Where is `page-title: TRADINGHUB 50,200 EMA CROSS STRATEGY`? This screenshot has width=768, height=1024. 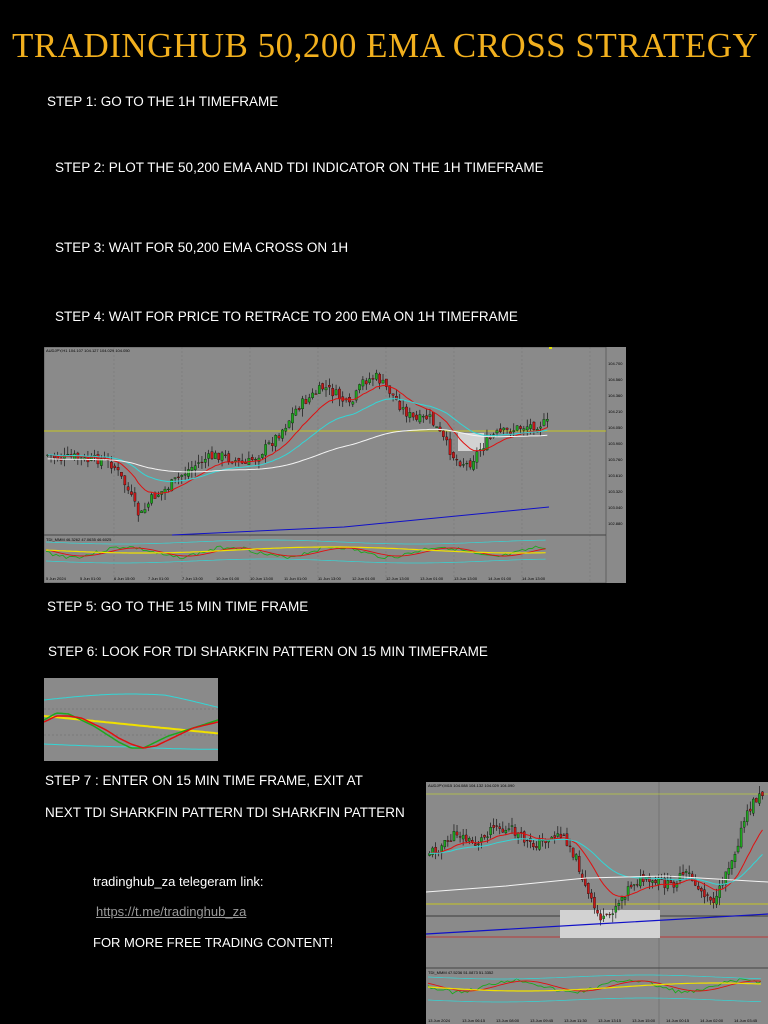 page-title: TRADINGHUB 50,200 EMA CROSS STRATEGY is located at coordinates (385, 45).